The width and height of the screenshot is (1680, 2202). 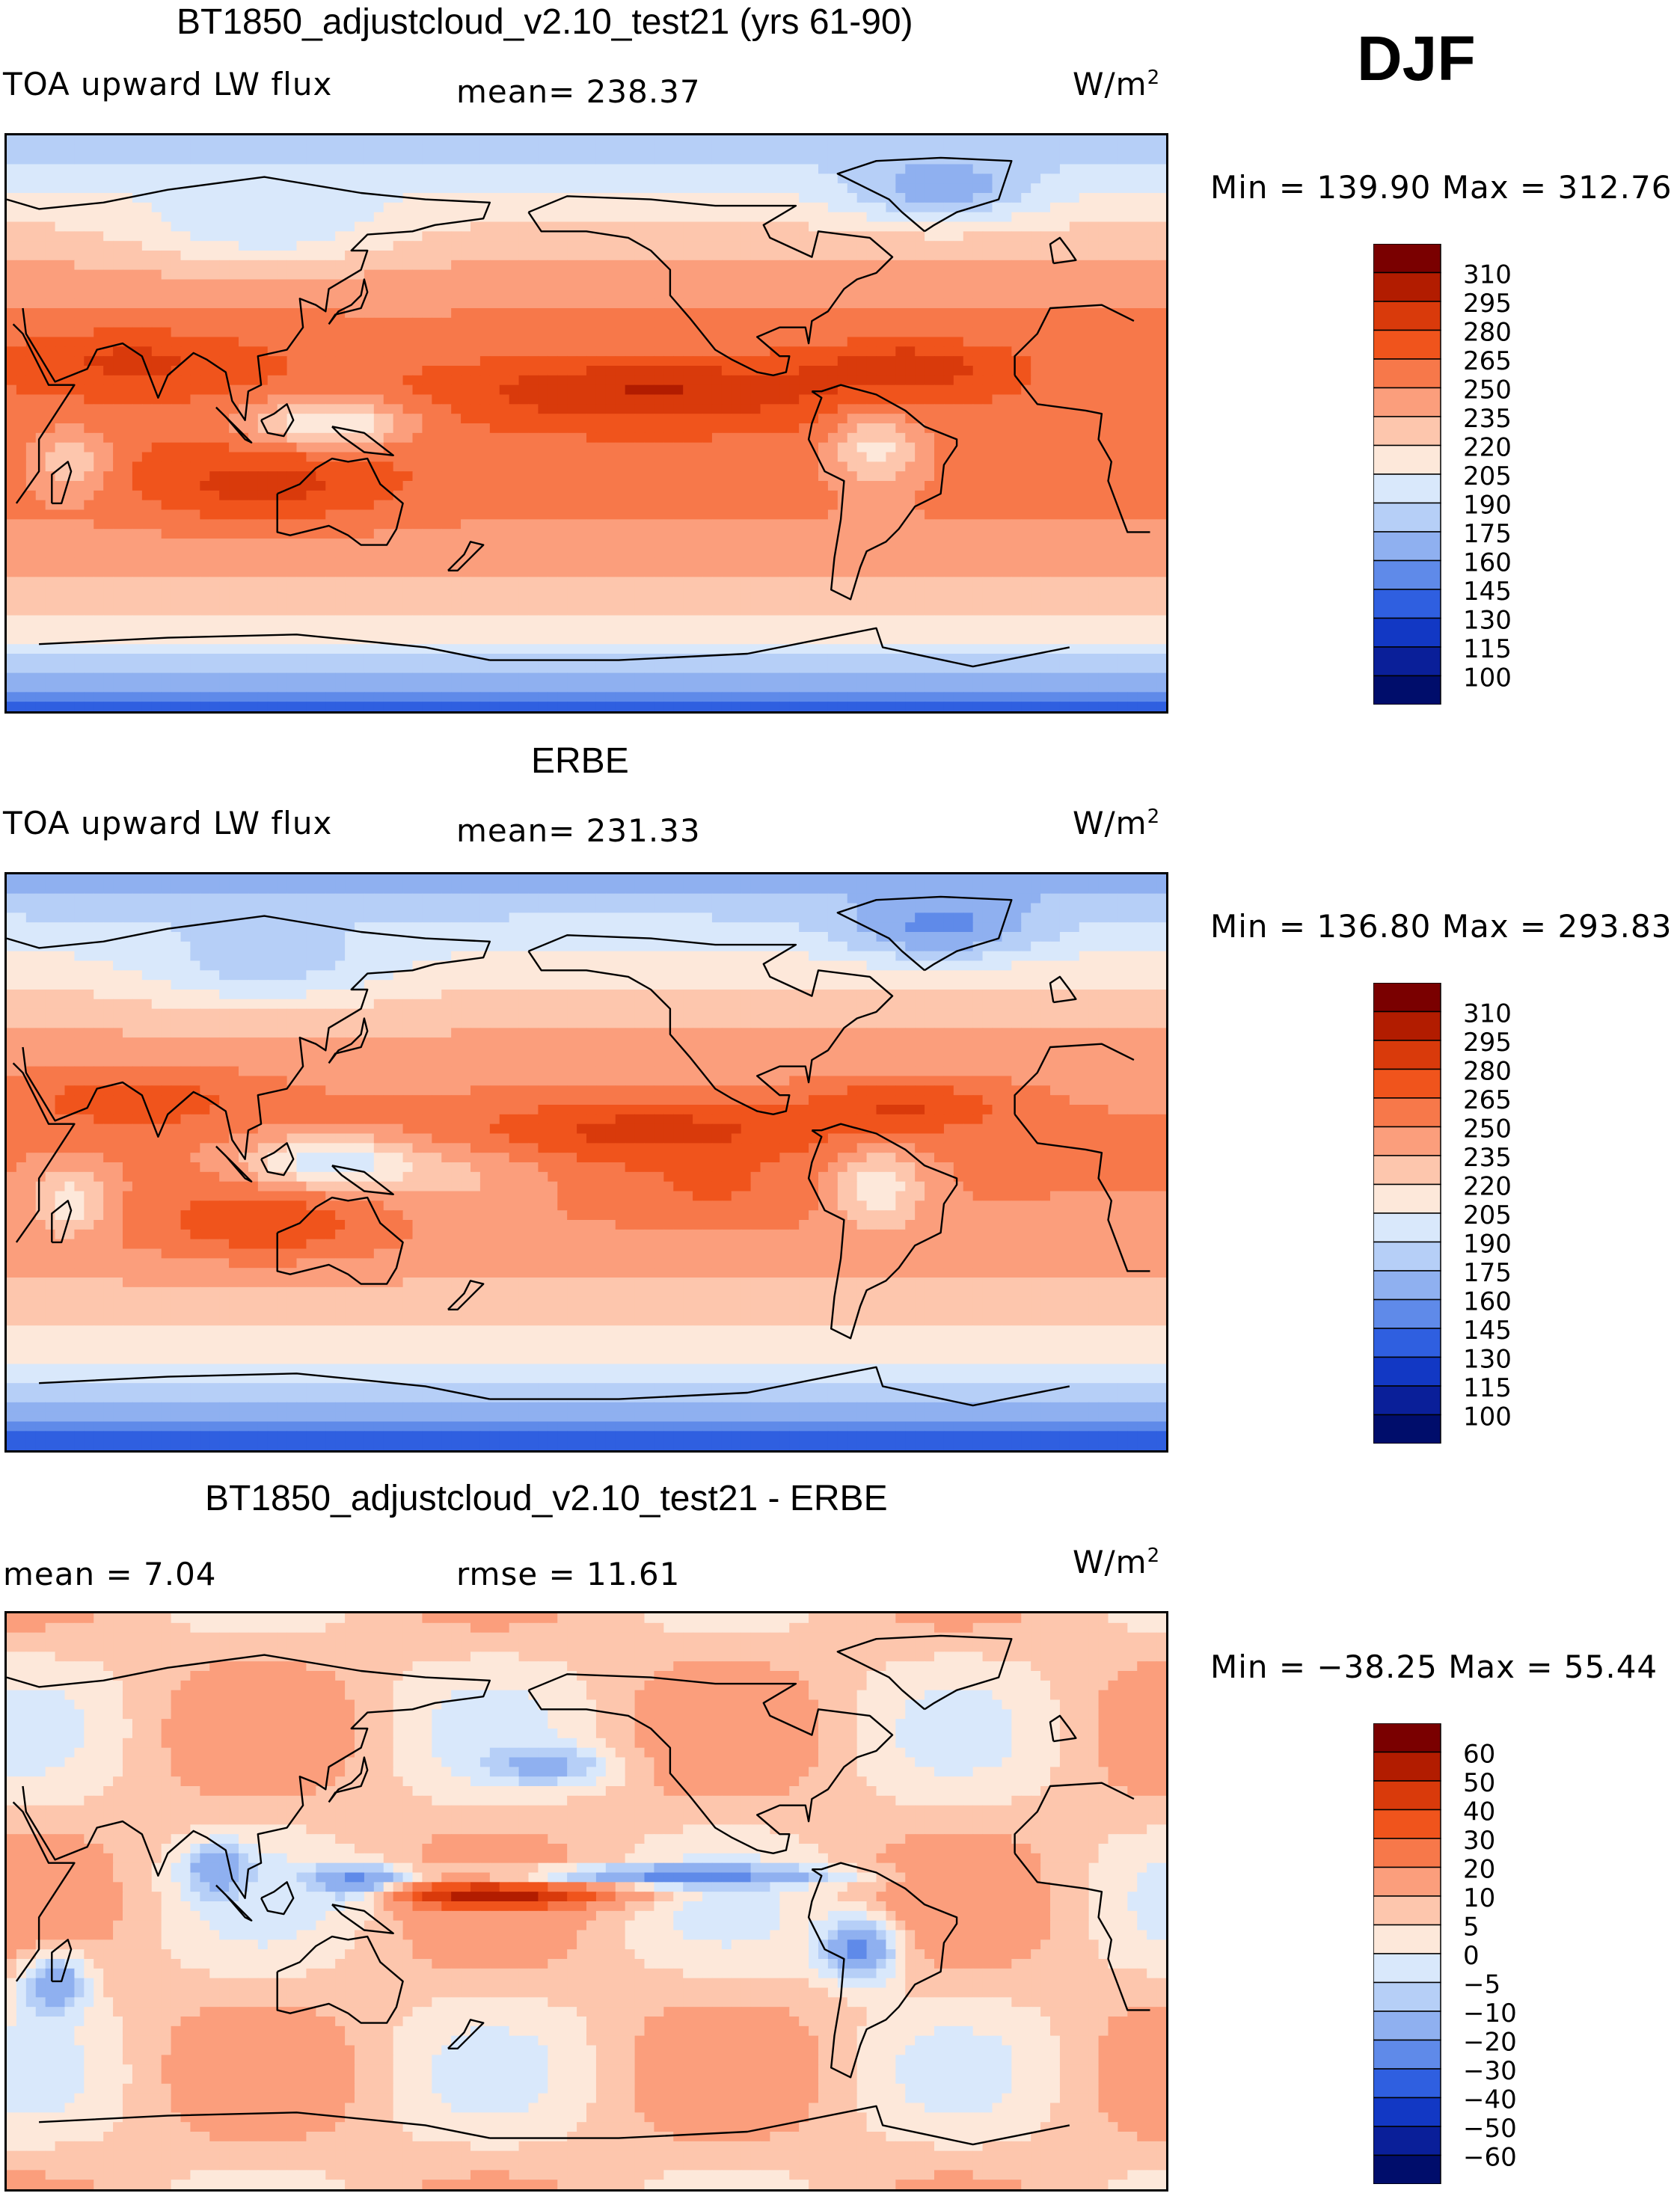 I want to click on colorbar-tick-label: −30, so click(x=1490, y=2071).